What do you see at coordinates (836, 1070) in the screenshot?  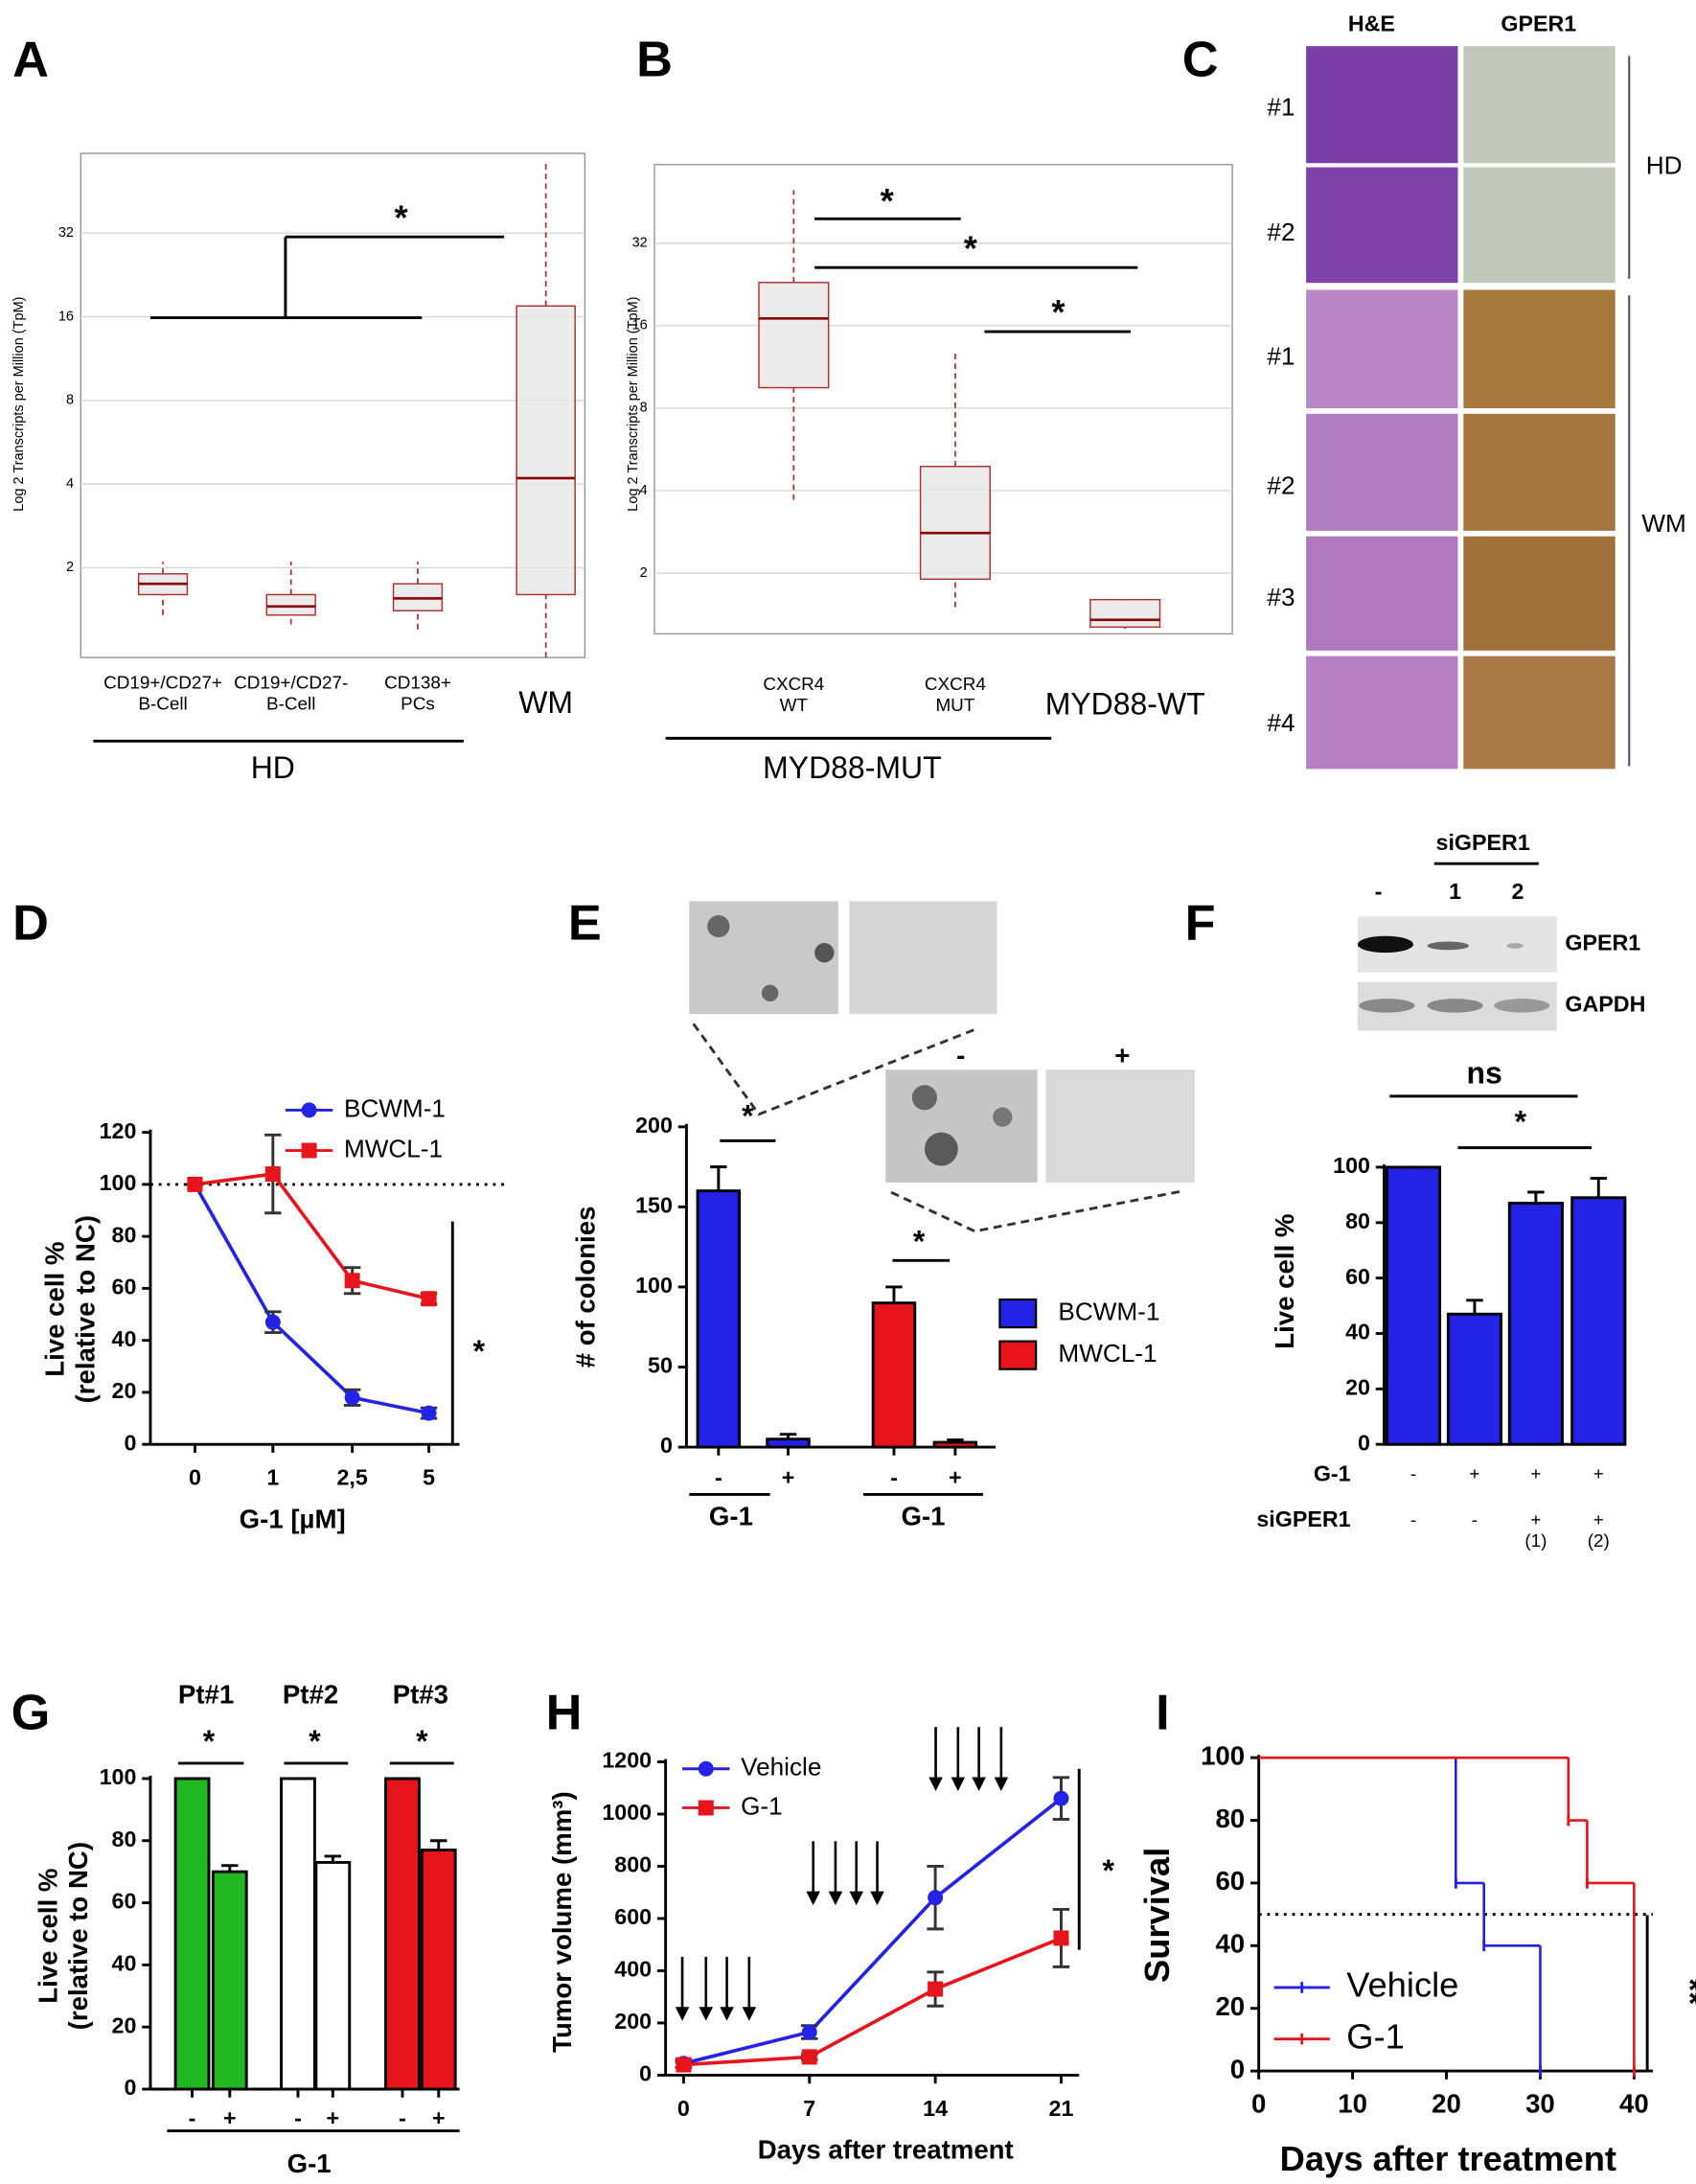 I see `zoom-line` at bounding box center [836, 1070].